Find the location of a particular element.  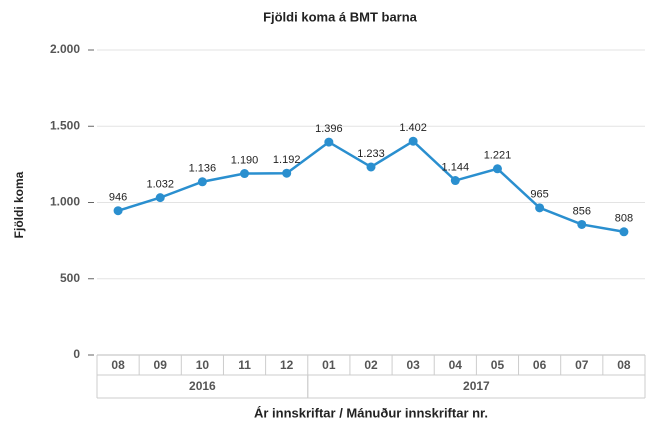

data-label: 1.136 is located at coordinates (203, 169).